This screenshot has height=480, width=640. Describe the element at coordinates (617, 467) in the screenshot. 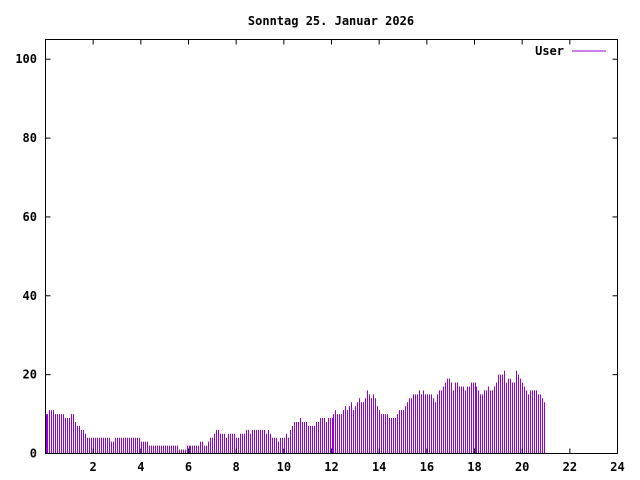

I see `x-tick-label: 24` at that location.